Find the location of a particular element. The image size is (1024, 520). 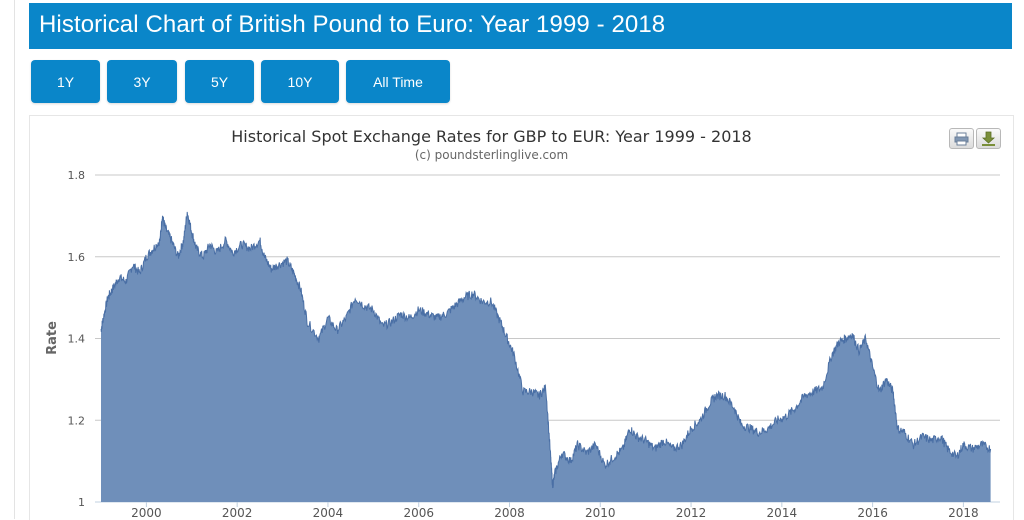

x-tick-label: 2000 is located at coordinates (146, 512).